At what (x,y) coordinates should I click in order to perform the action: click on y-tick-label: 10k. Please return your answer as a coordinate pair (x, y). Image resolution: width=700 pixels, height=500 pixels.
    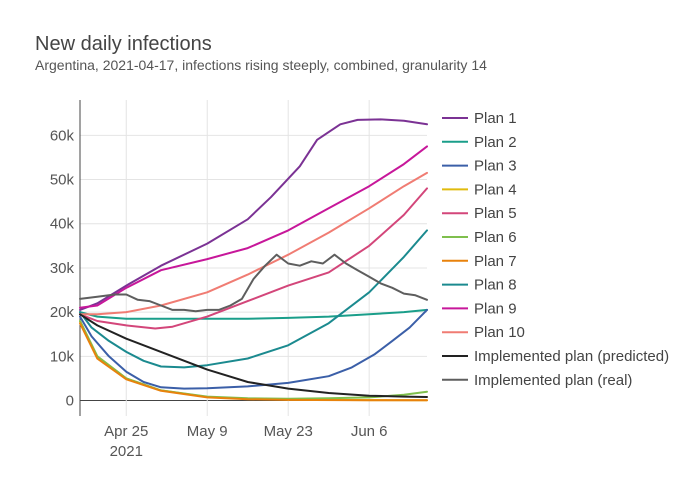
    Looking at the image, I should click on (62, 356).